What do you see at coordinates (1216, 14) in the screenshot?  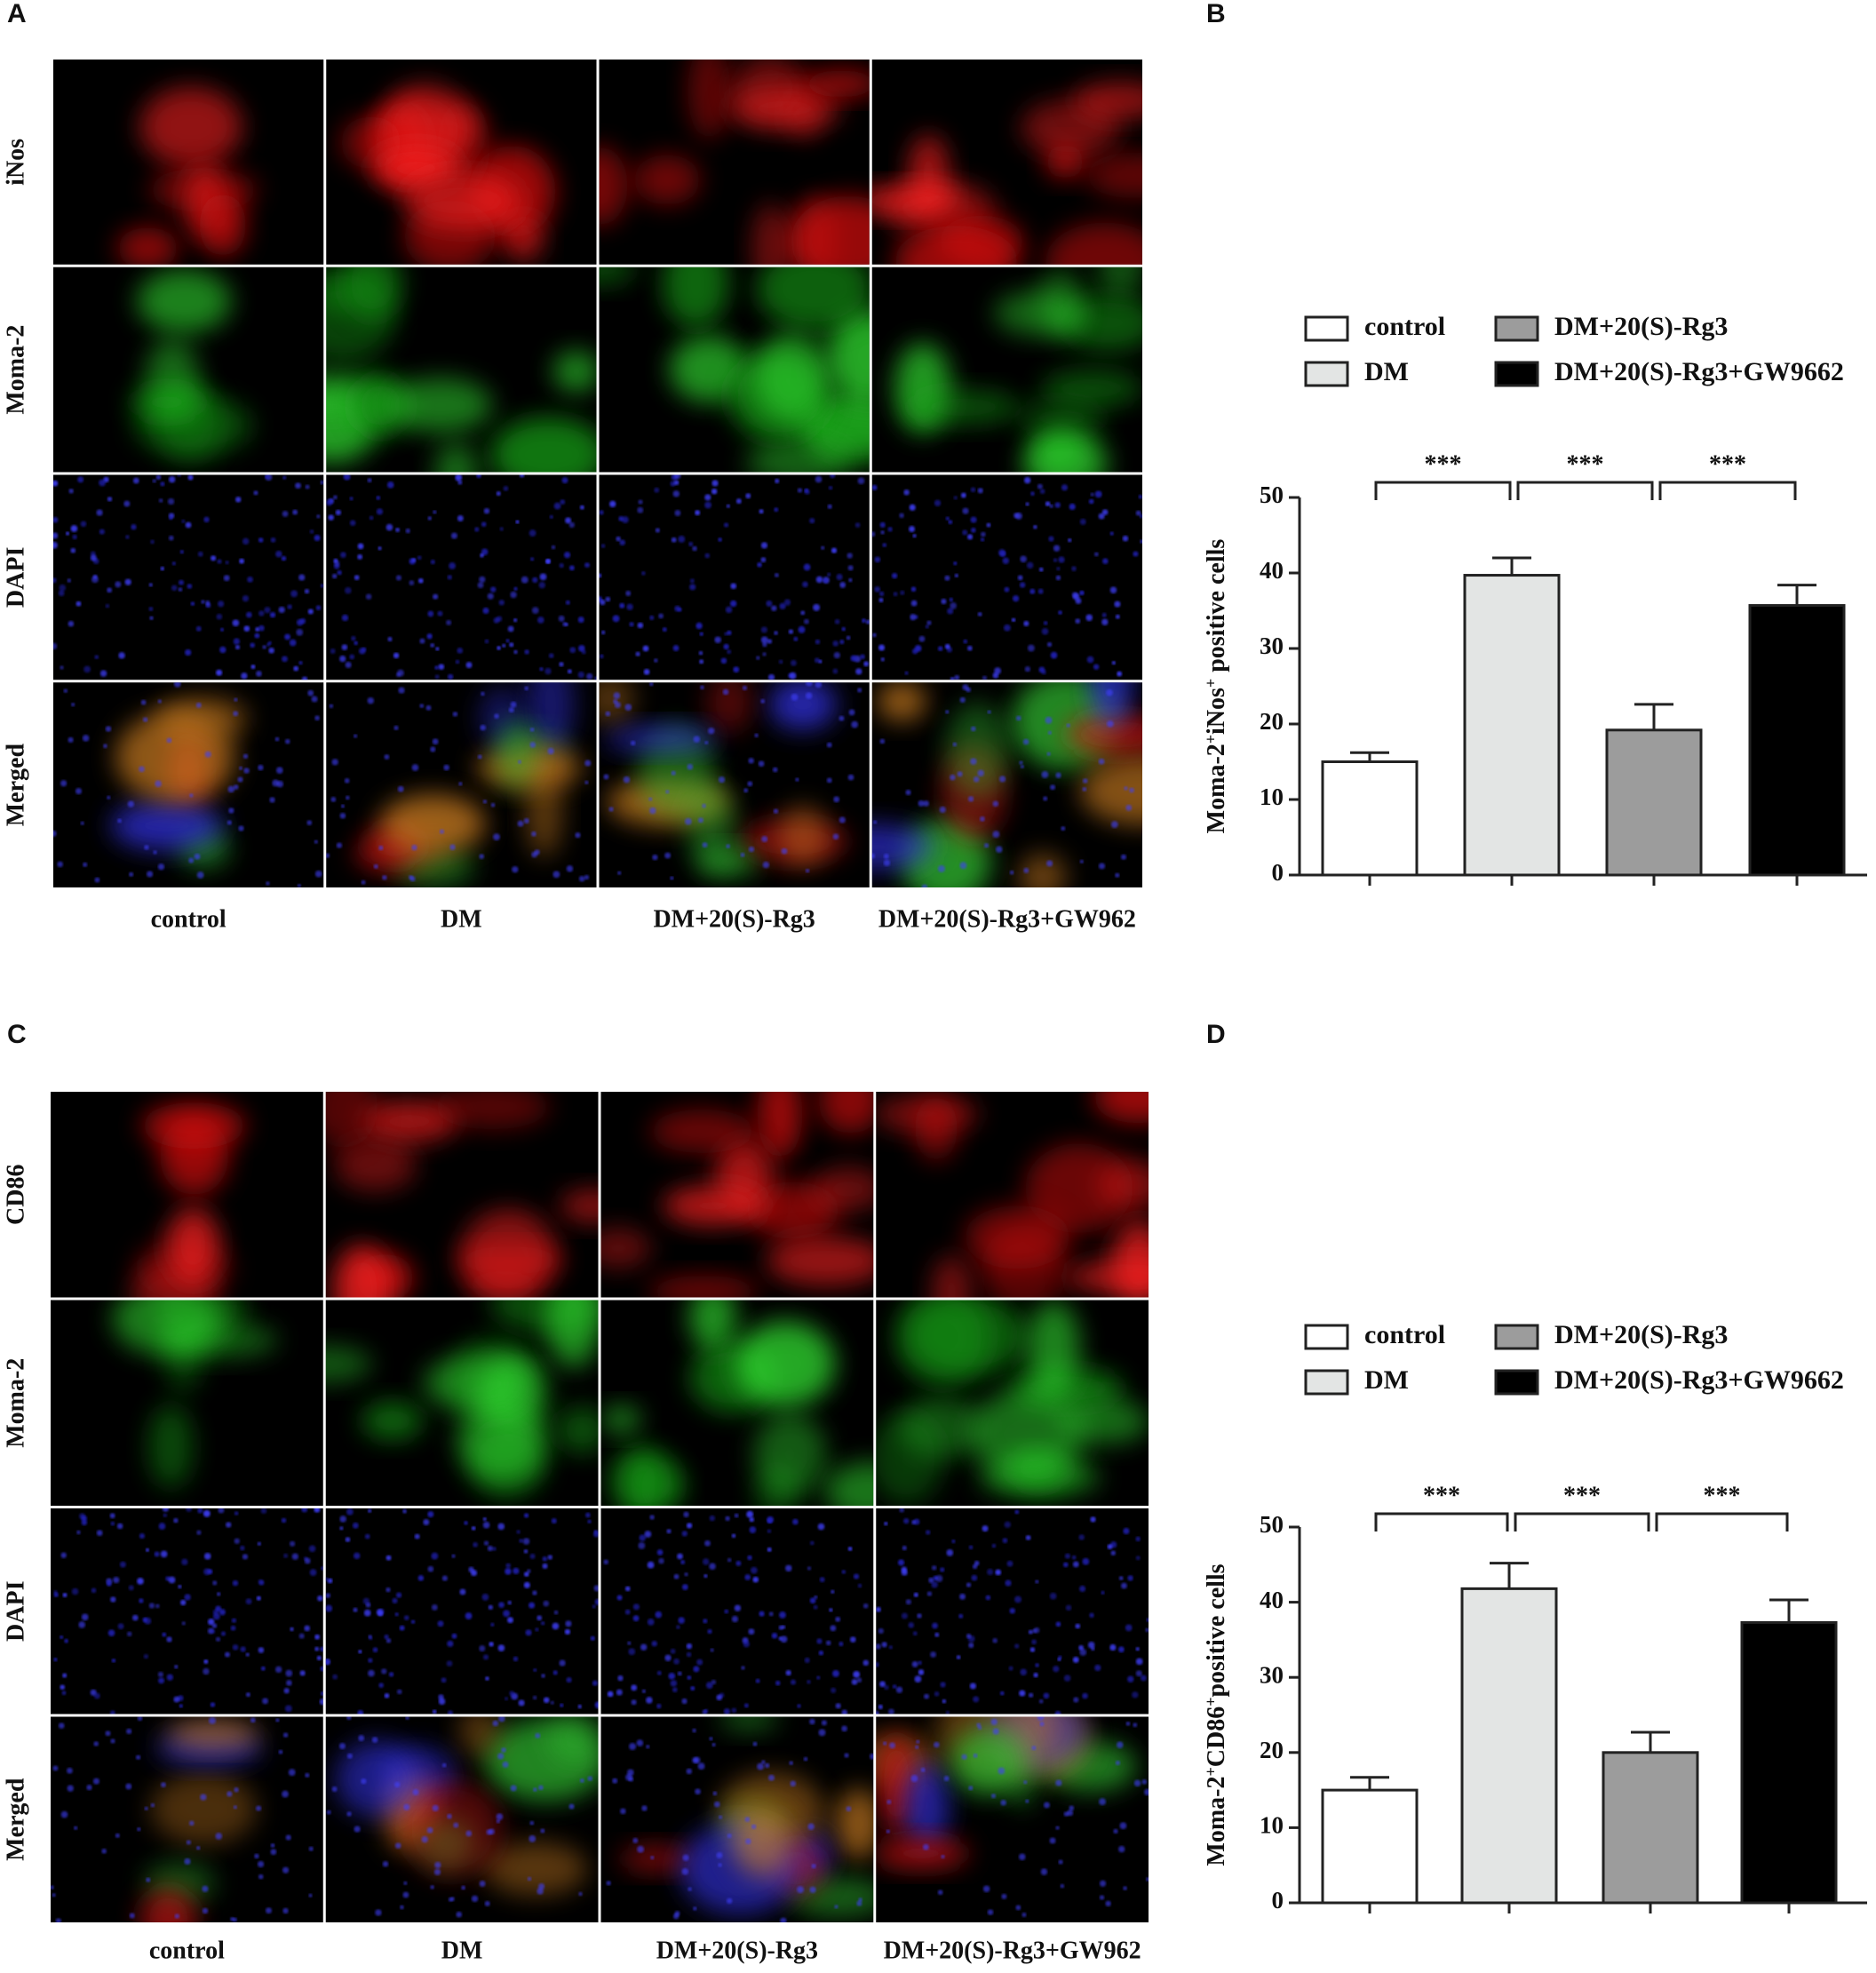 I see `panel-letter: B` at bounding box center [1216, 14].